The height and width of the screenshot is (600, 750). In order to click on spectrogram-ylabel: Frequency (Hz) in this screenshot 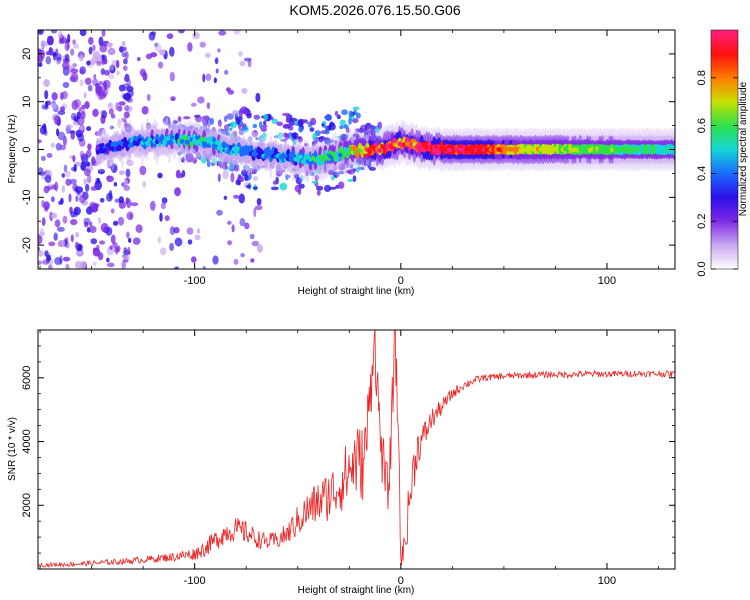, I will do `click(12, 149)`.